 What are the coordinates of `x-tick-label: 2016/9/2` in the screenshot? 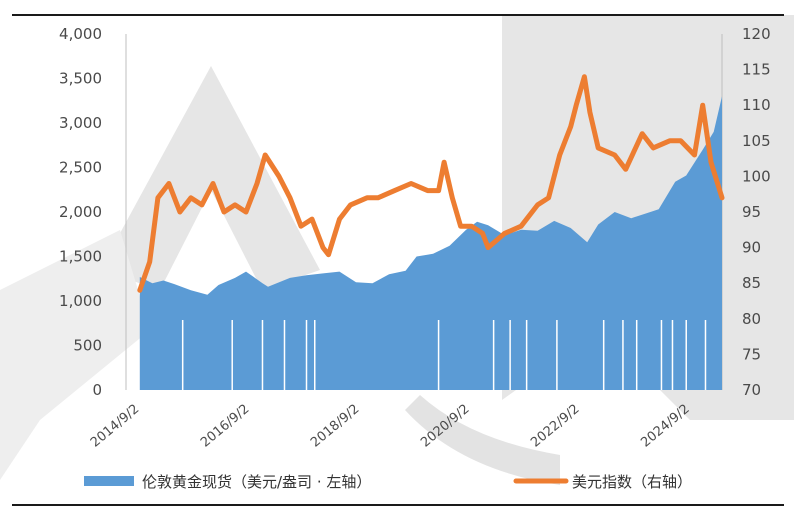 It's located at (225, 426).